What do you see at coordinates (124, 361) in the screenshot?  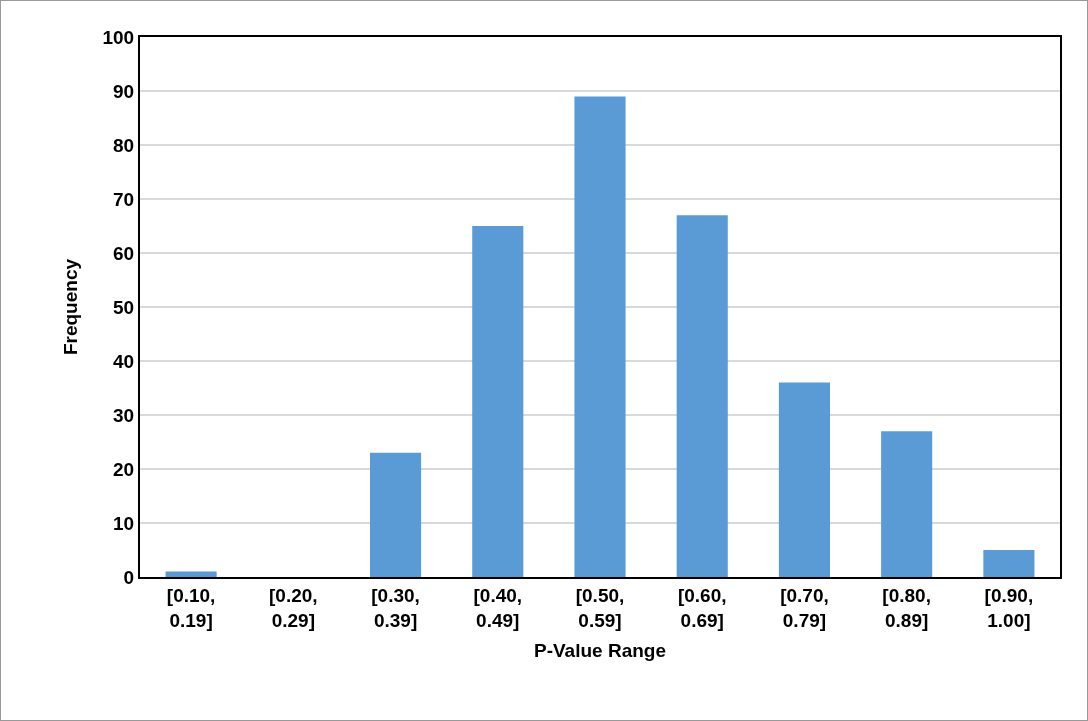 I see `y-tick-label: 40` at bounding box center [124, 361].